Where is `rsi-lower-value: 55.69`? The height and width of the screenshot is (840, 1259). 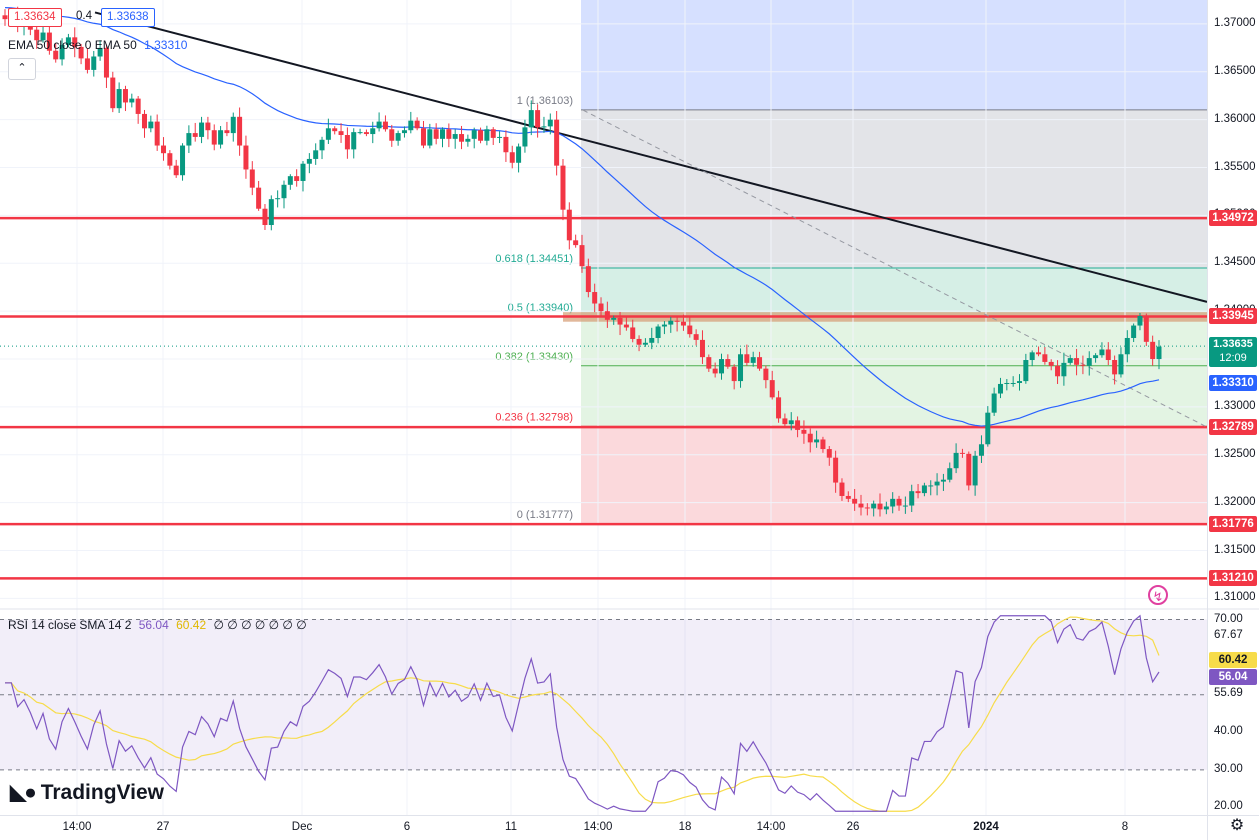 rsi-lower-value: 55.69 is located at coordinates (1228, 693).